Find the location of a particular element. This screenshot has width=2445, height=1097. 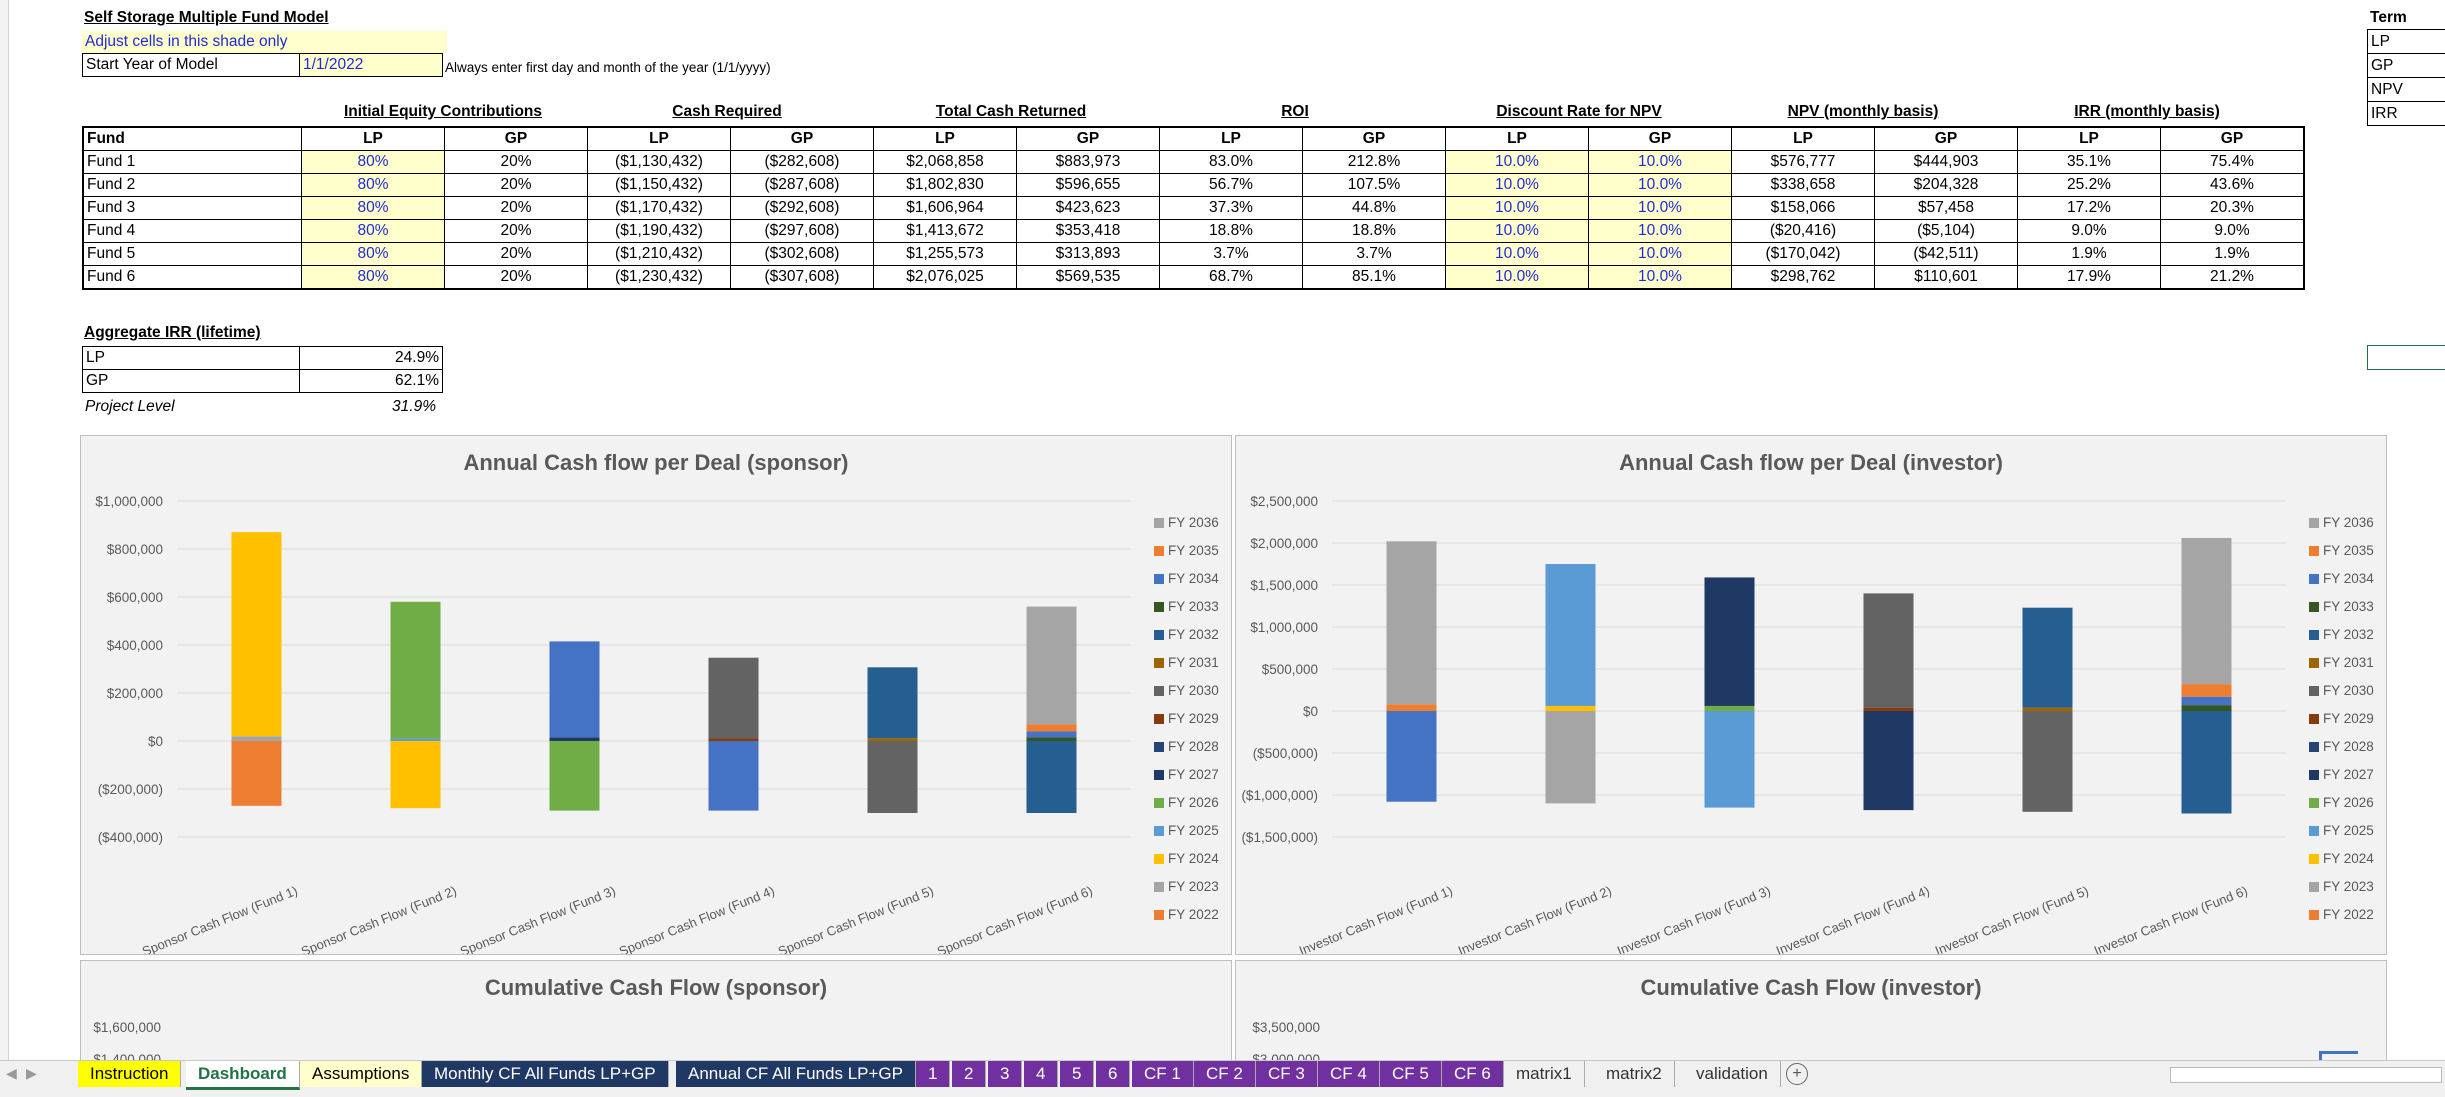

tab-scroll-left-icon: ◀ is located at coordinates (11, 1073).